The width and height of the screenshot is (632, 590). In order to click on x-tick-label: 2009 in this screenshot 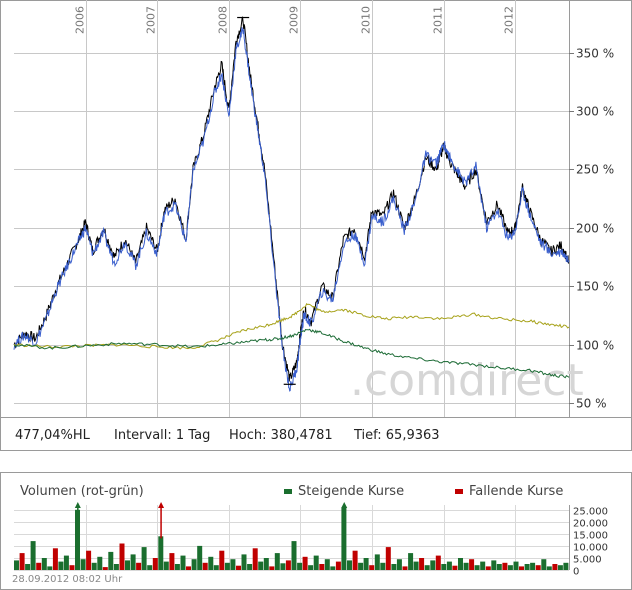, I will do `click(294, 20)`.